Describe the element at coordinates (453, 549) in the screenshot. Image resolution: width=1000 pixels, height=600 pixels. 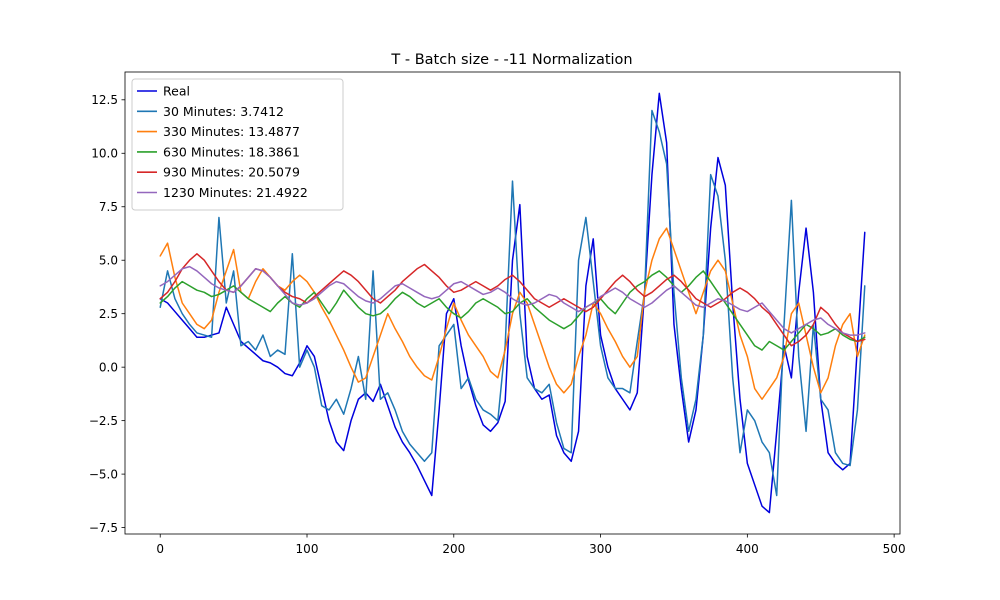
I see `x-tick-label: 200` at that location.